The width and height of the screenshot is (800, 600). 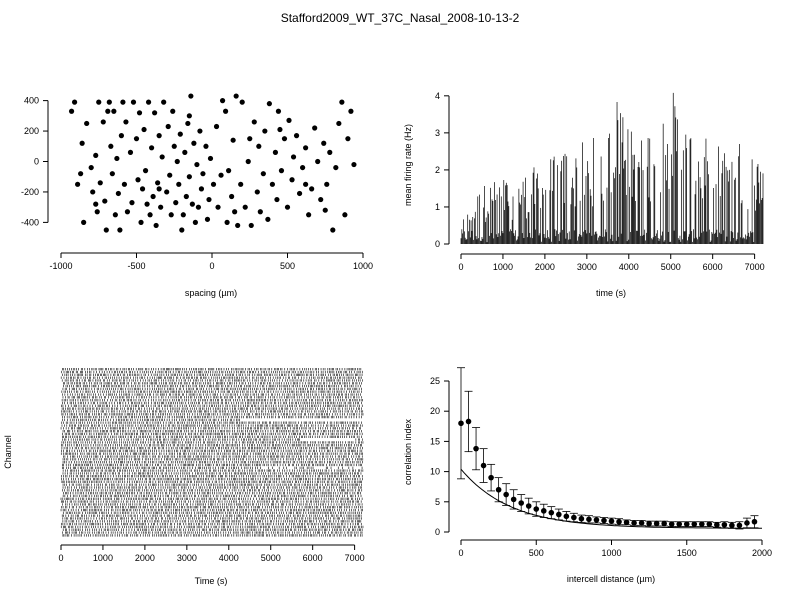 I want to click on p2-xaxis-tick-label: 2000, so click(x=545, y=267).